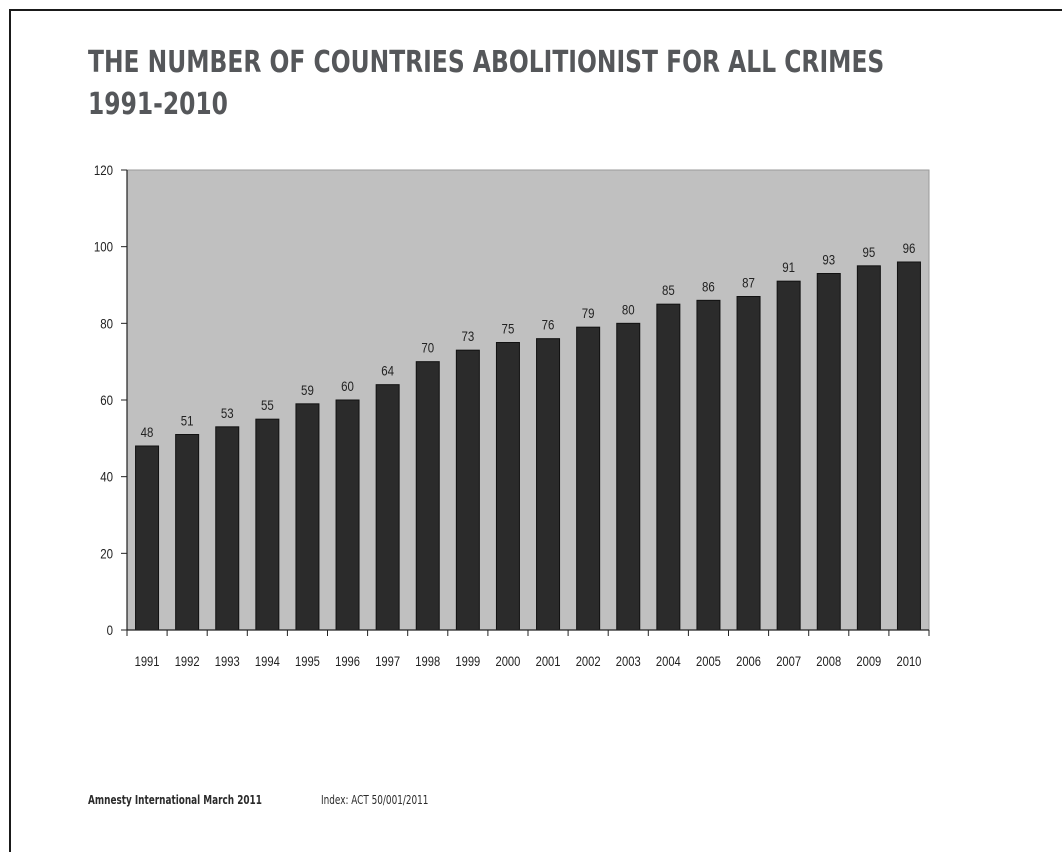 This screenshot has height=852, width=1062. Describe the element at coordinates (158, 104) in the screenshot. I see `chart-title-line-2: 1991-2010` at that location.